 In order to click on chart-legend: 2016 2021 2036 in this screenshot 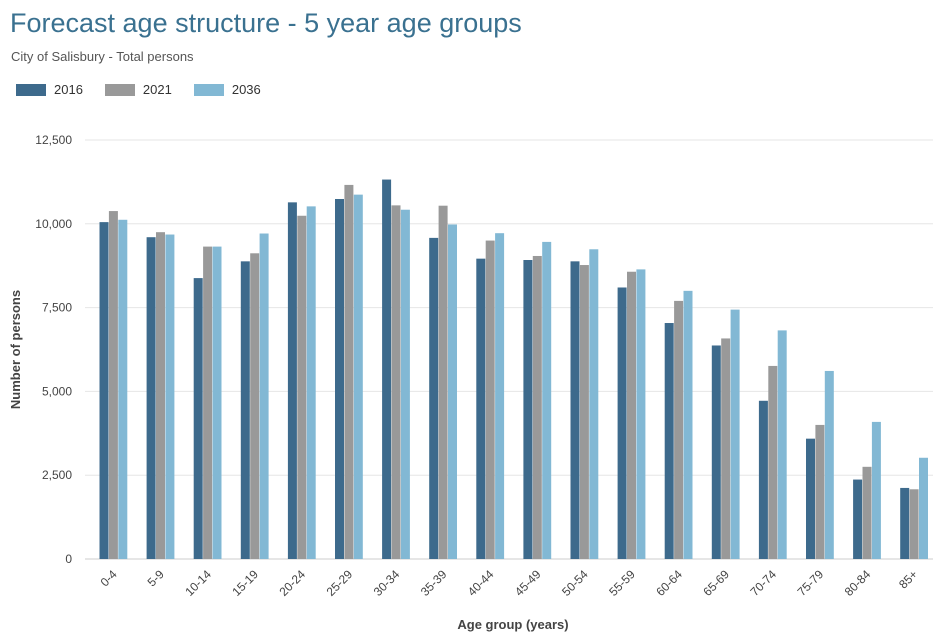, I will do `click(149, 89)`.